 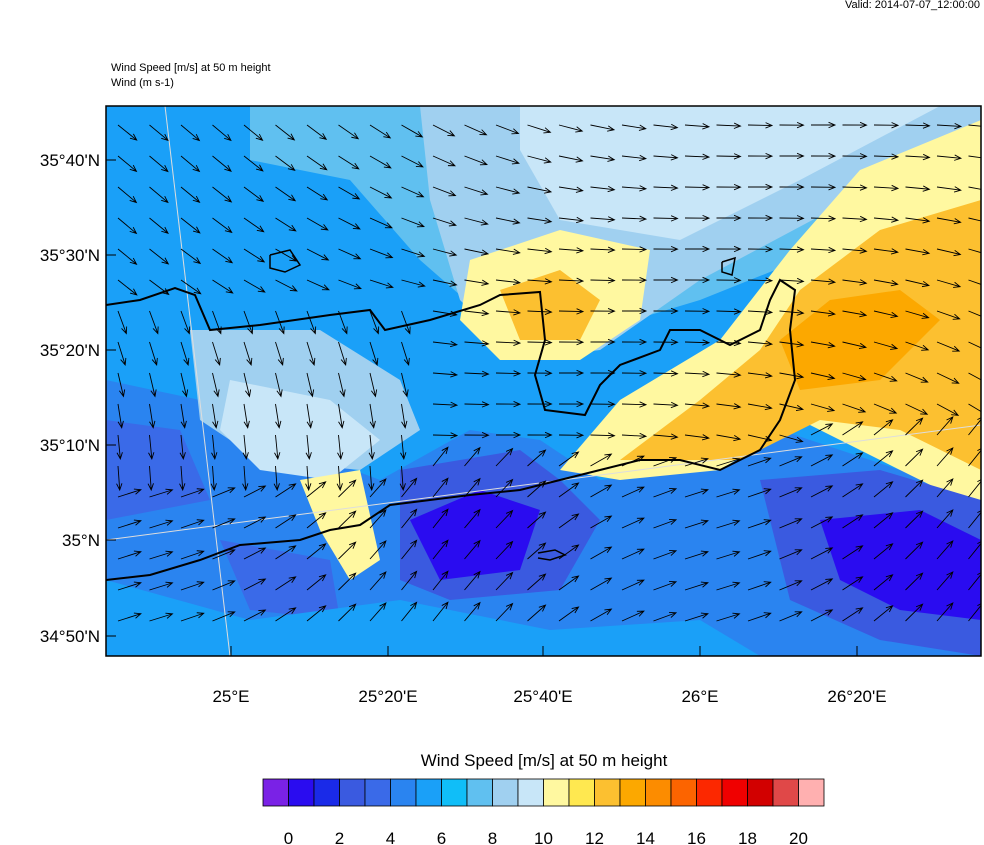 What do you see at coordinates (747, 837) in the screenshot?
I see `colorbar-label: 18` at bounding box center [747, 837].